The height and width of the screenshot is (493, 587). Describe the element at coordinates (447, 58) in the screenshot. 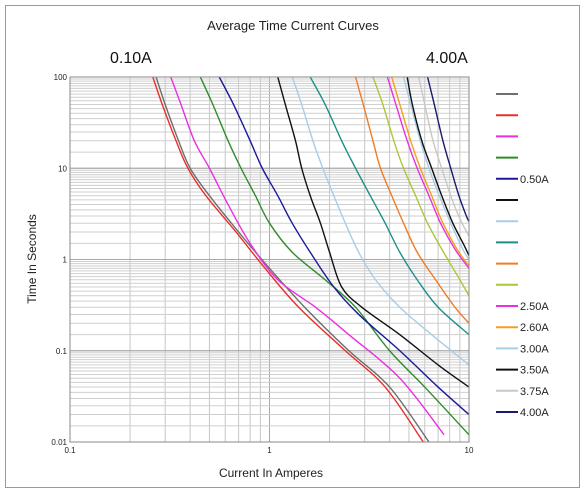

I see `right-range-label: 4.00A` at that location.